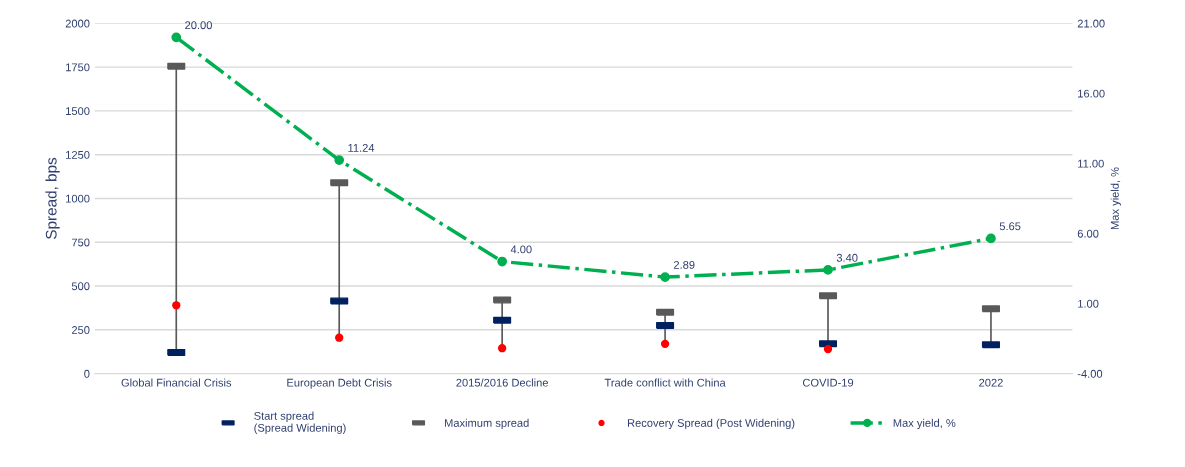 This screenshot has width=1185, height=467. What do you see at coordinates (665, 382) in the screenshot?
I see `x-tick-label: Trade conflict with China` at bounding box center [665, 382].